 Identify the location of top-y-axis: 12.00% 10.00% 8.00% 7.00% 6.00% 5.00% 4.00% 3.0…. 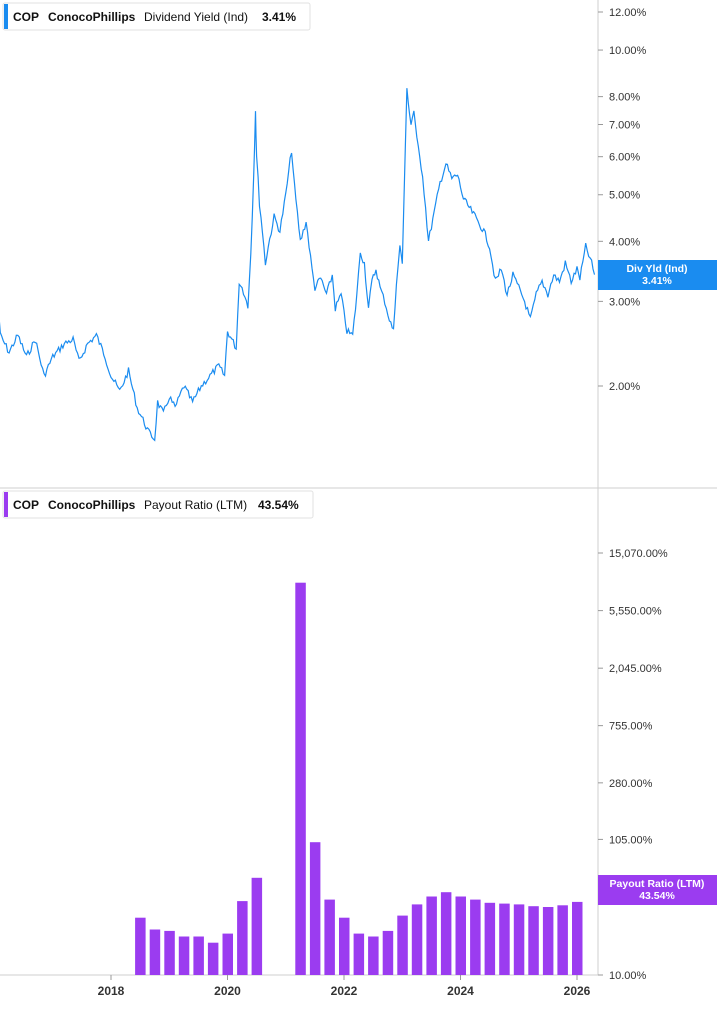
(622, 200).